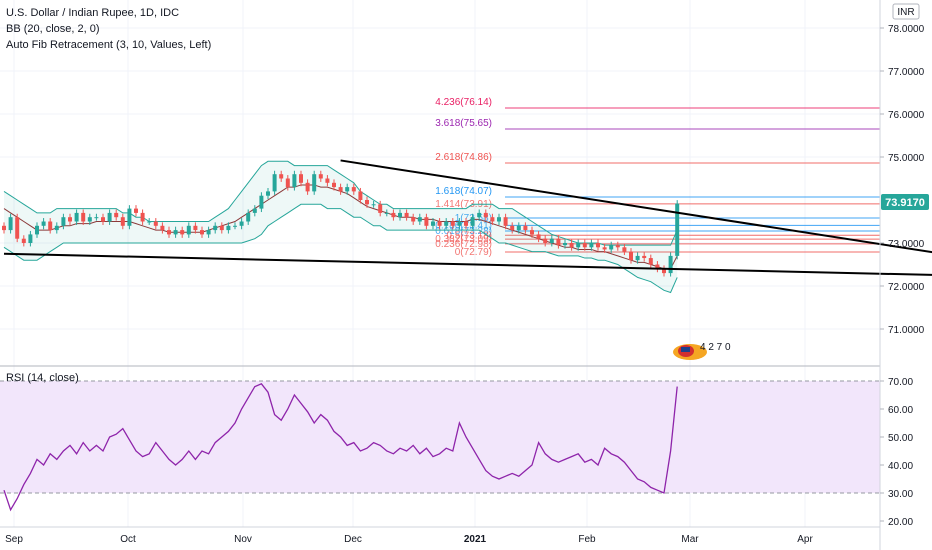 Image resolution: width=932 pixels, height=550 pixels. I want to click on currency-badge: INR, so click(906, 11).